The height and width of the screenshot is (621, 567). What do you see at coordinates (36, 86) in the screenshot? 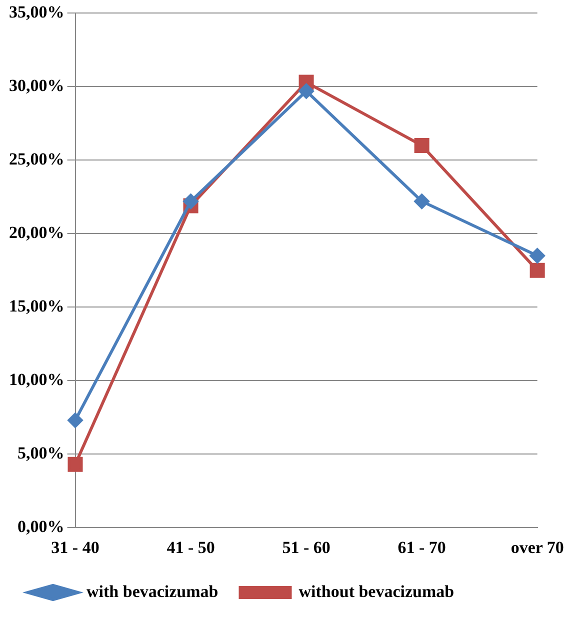
I see `y-tick-label: 30,00%` at bounding box center [36, 86].